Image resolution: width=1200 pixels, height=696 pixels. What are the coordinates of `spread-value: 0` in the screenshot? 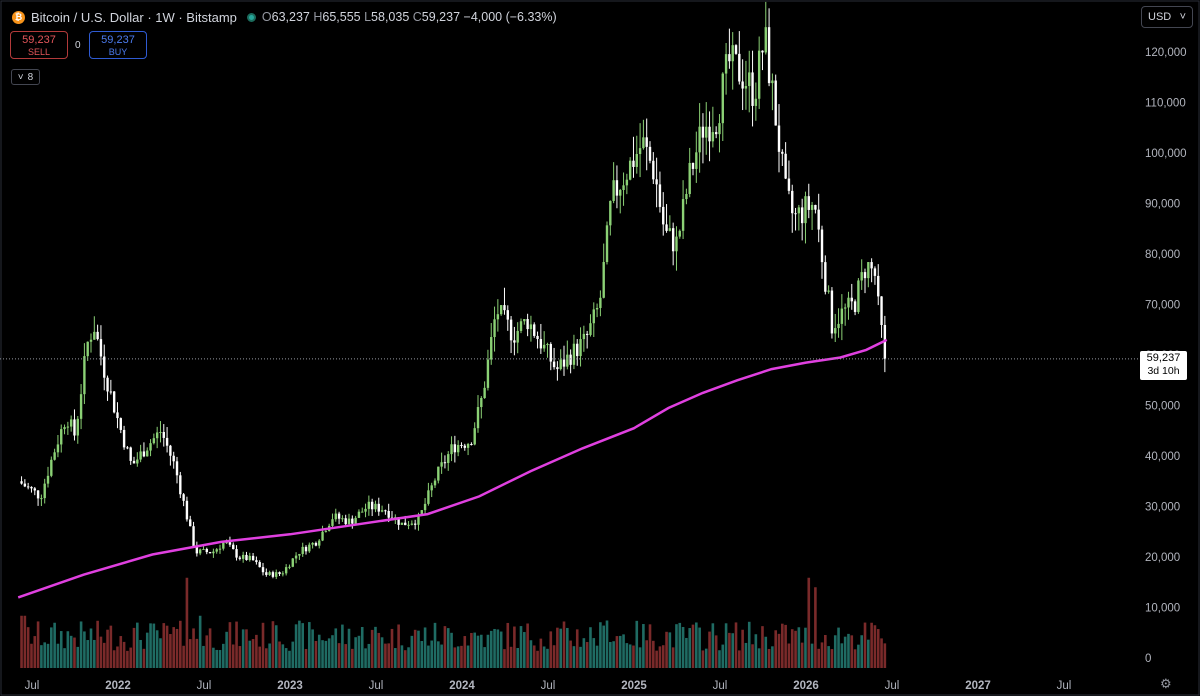 It's located at (78, 45).